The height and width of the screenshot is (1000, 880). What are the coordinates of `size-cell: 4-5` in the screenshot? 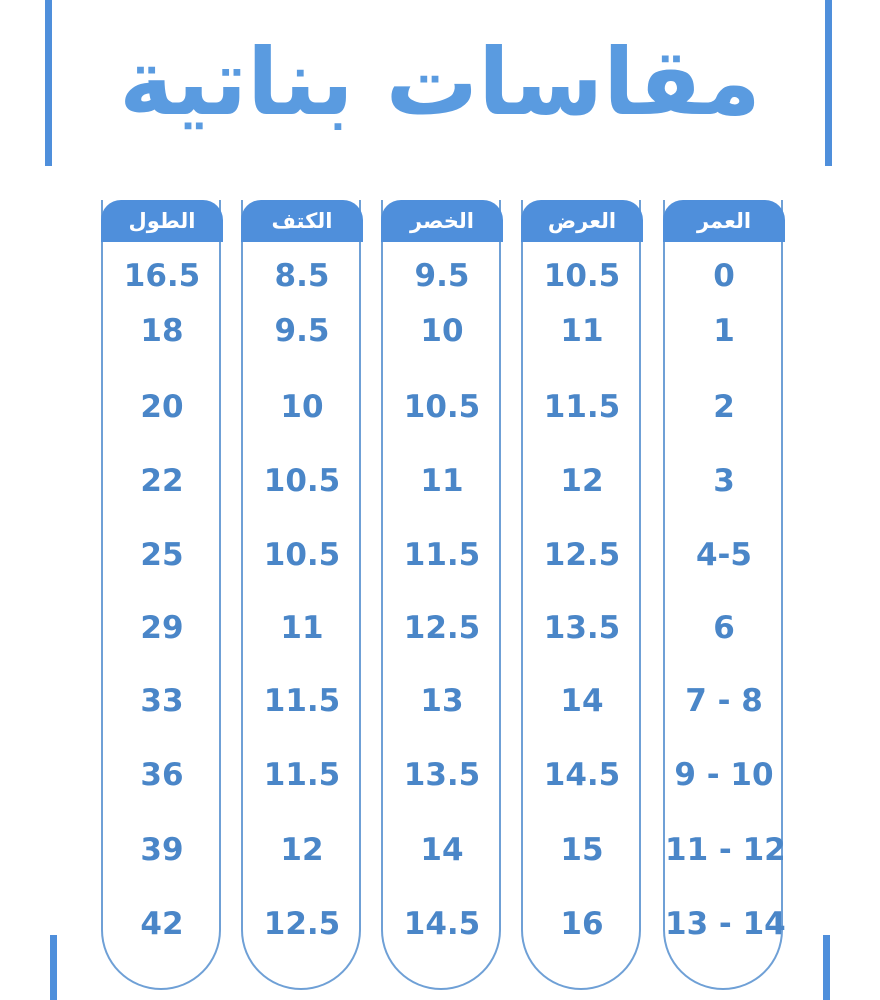 It's located at (723, 555).